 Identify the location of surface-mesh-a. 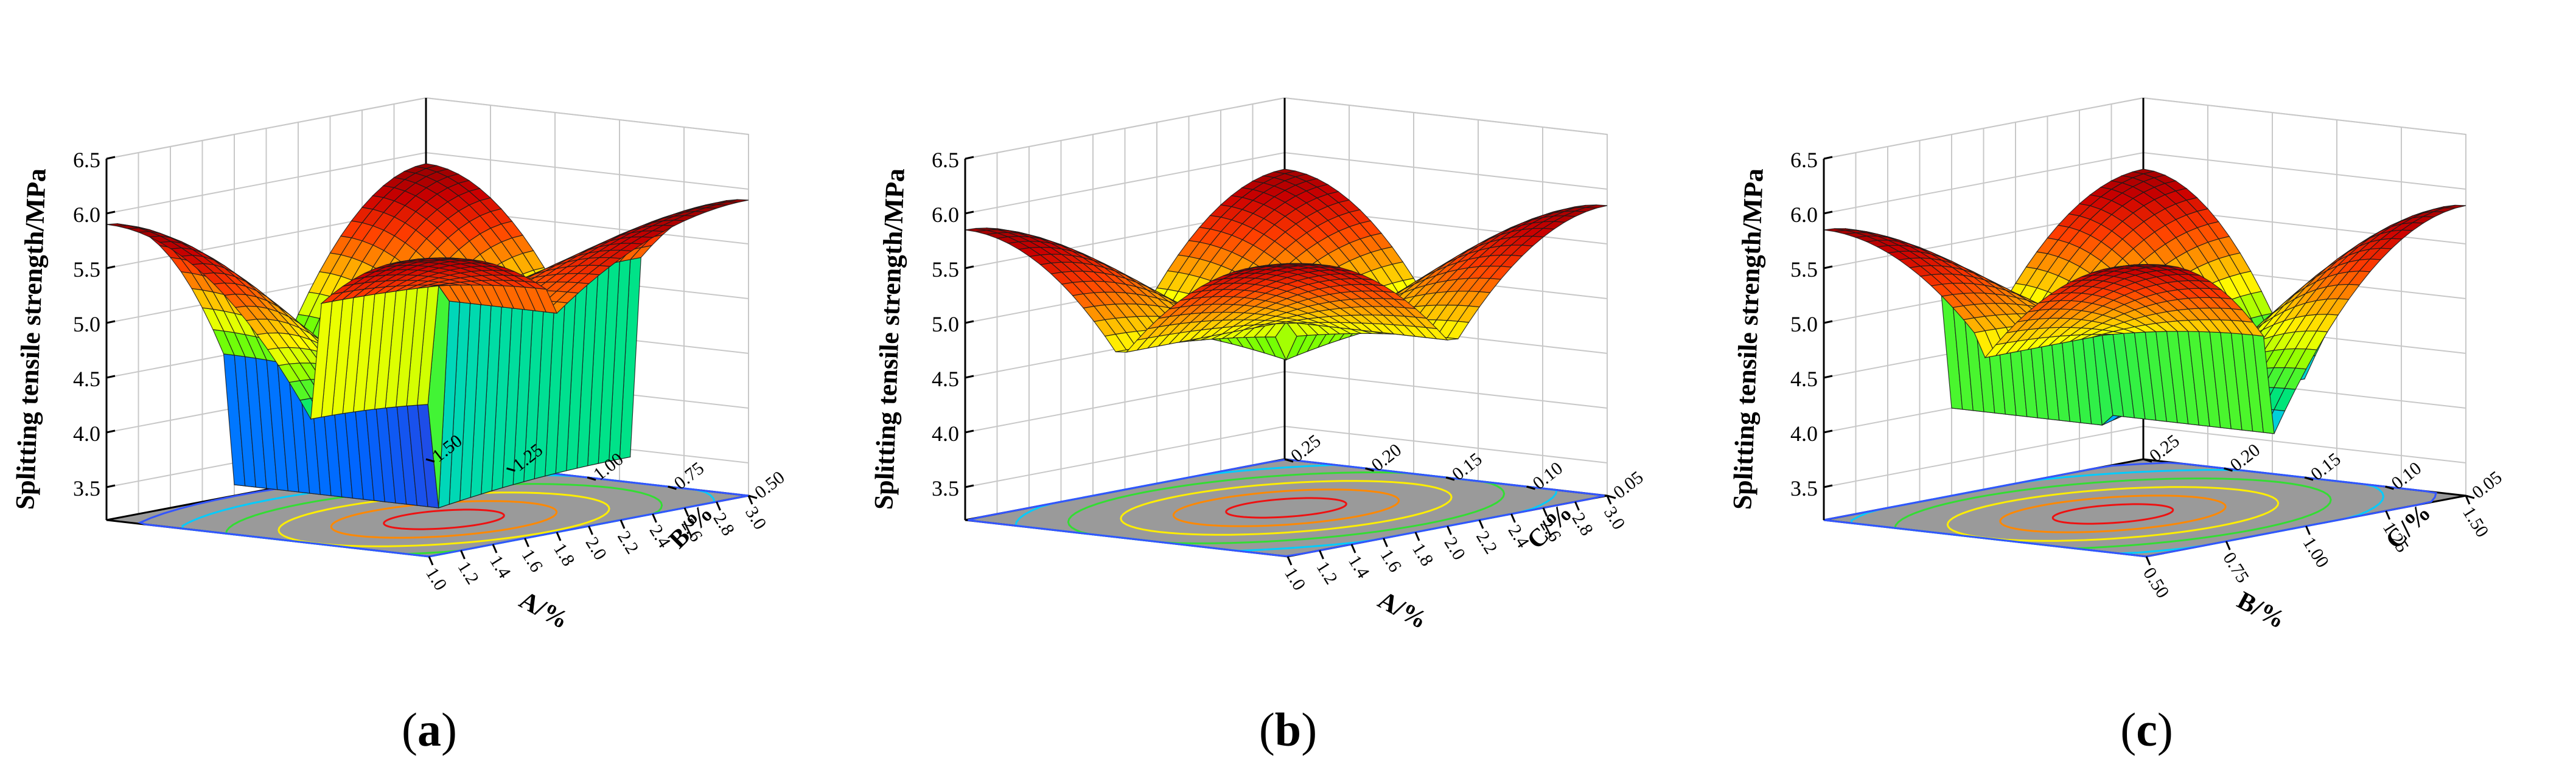
(427, 335).